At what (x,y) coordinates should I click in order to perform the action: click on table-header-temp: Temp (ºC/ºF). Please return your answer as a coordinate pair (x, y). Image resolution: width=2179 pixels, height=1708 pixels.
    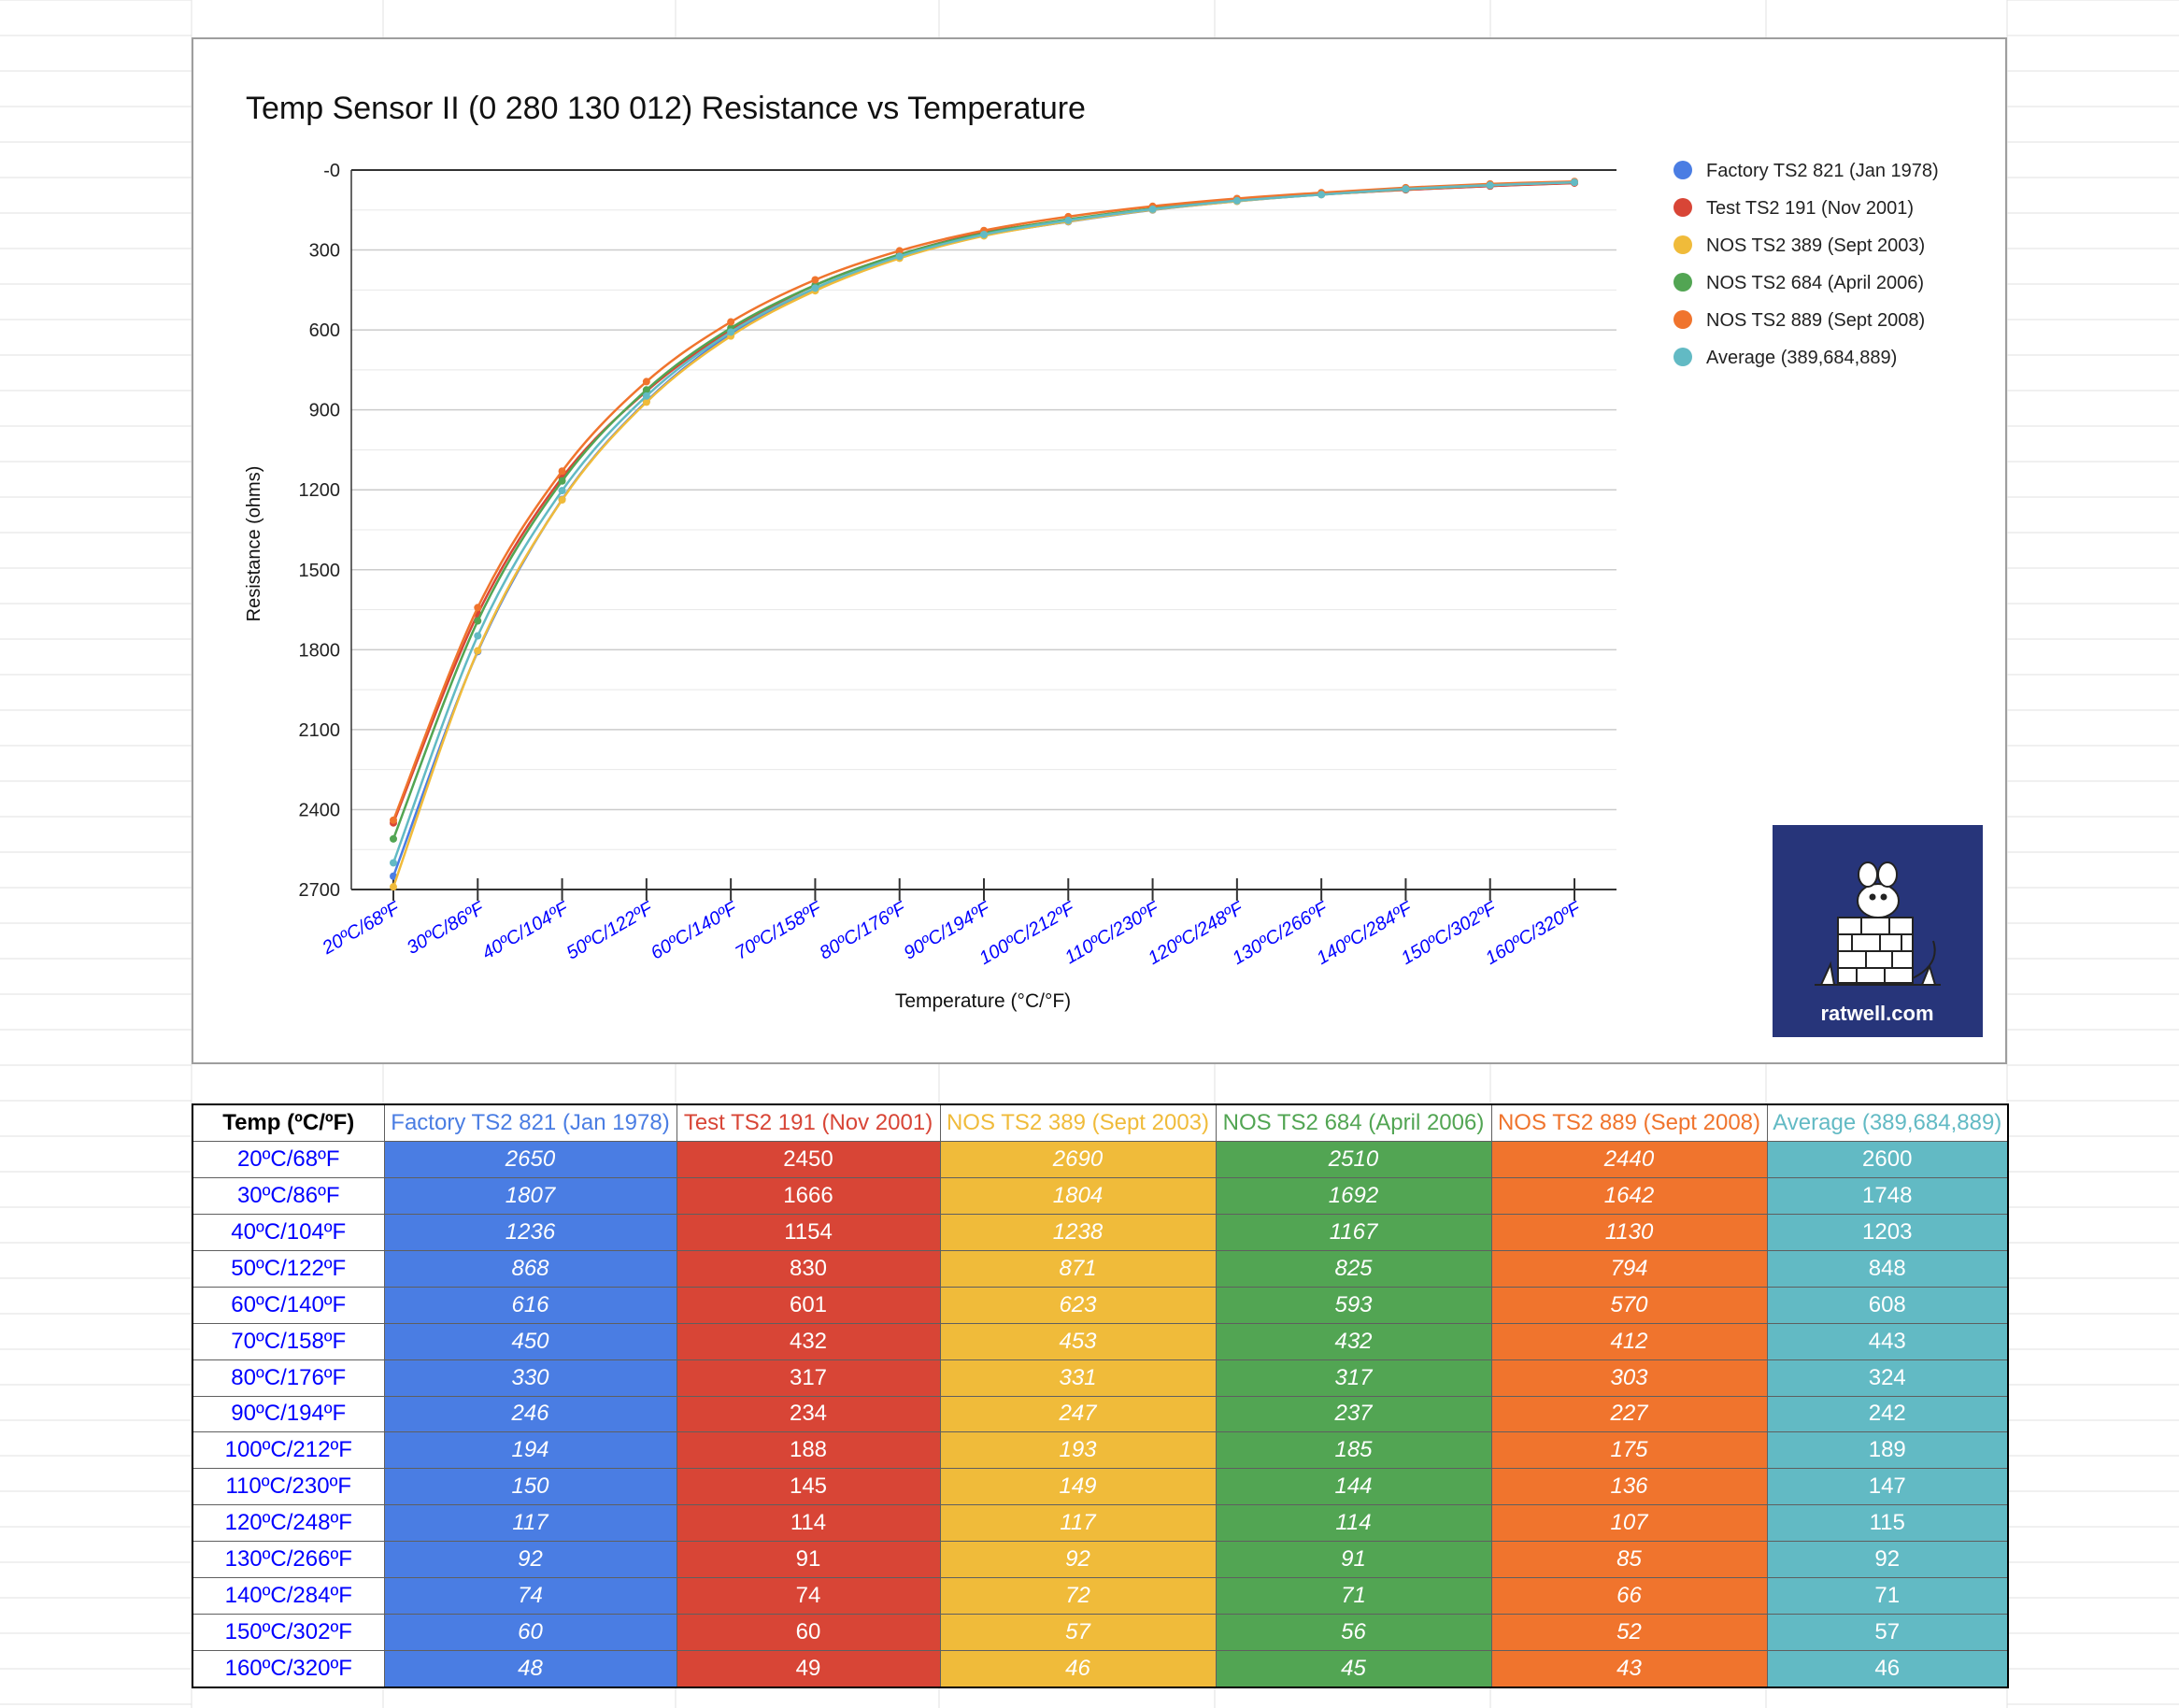
    Looking at the image, I should click on (289, 1122).